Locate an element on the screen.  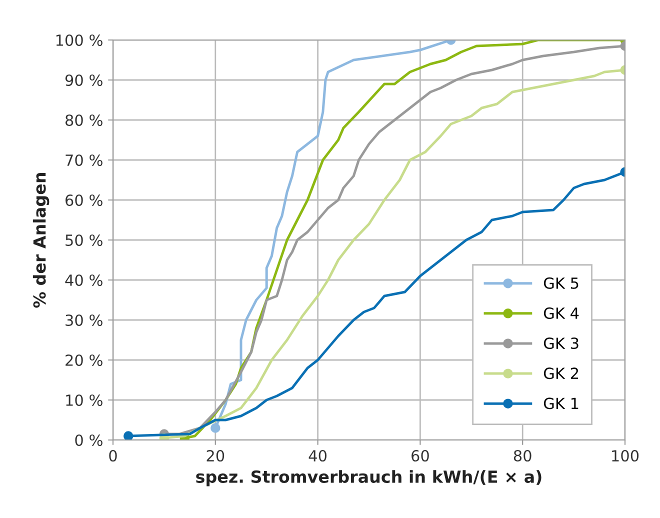
y-tick-label: 90 % is located at coordinates (83, 80).